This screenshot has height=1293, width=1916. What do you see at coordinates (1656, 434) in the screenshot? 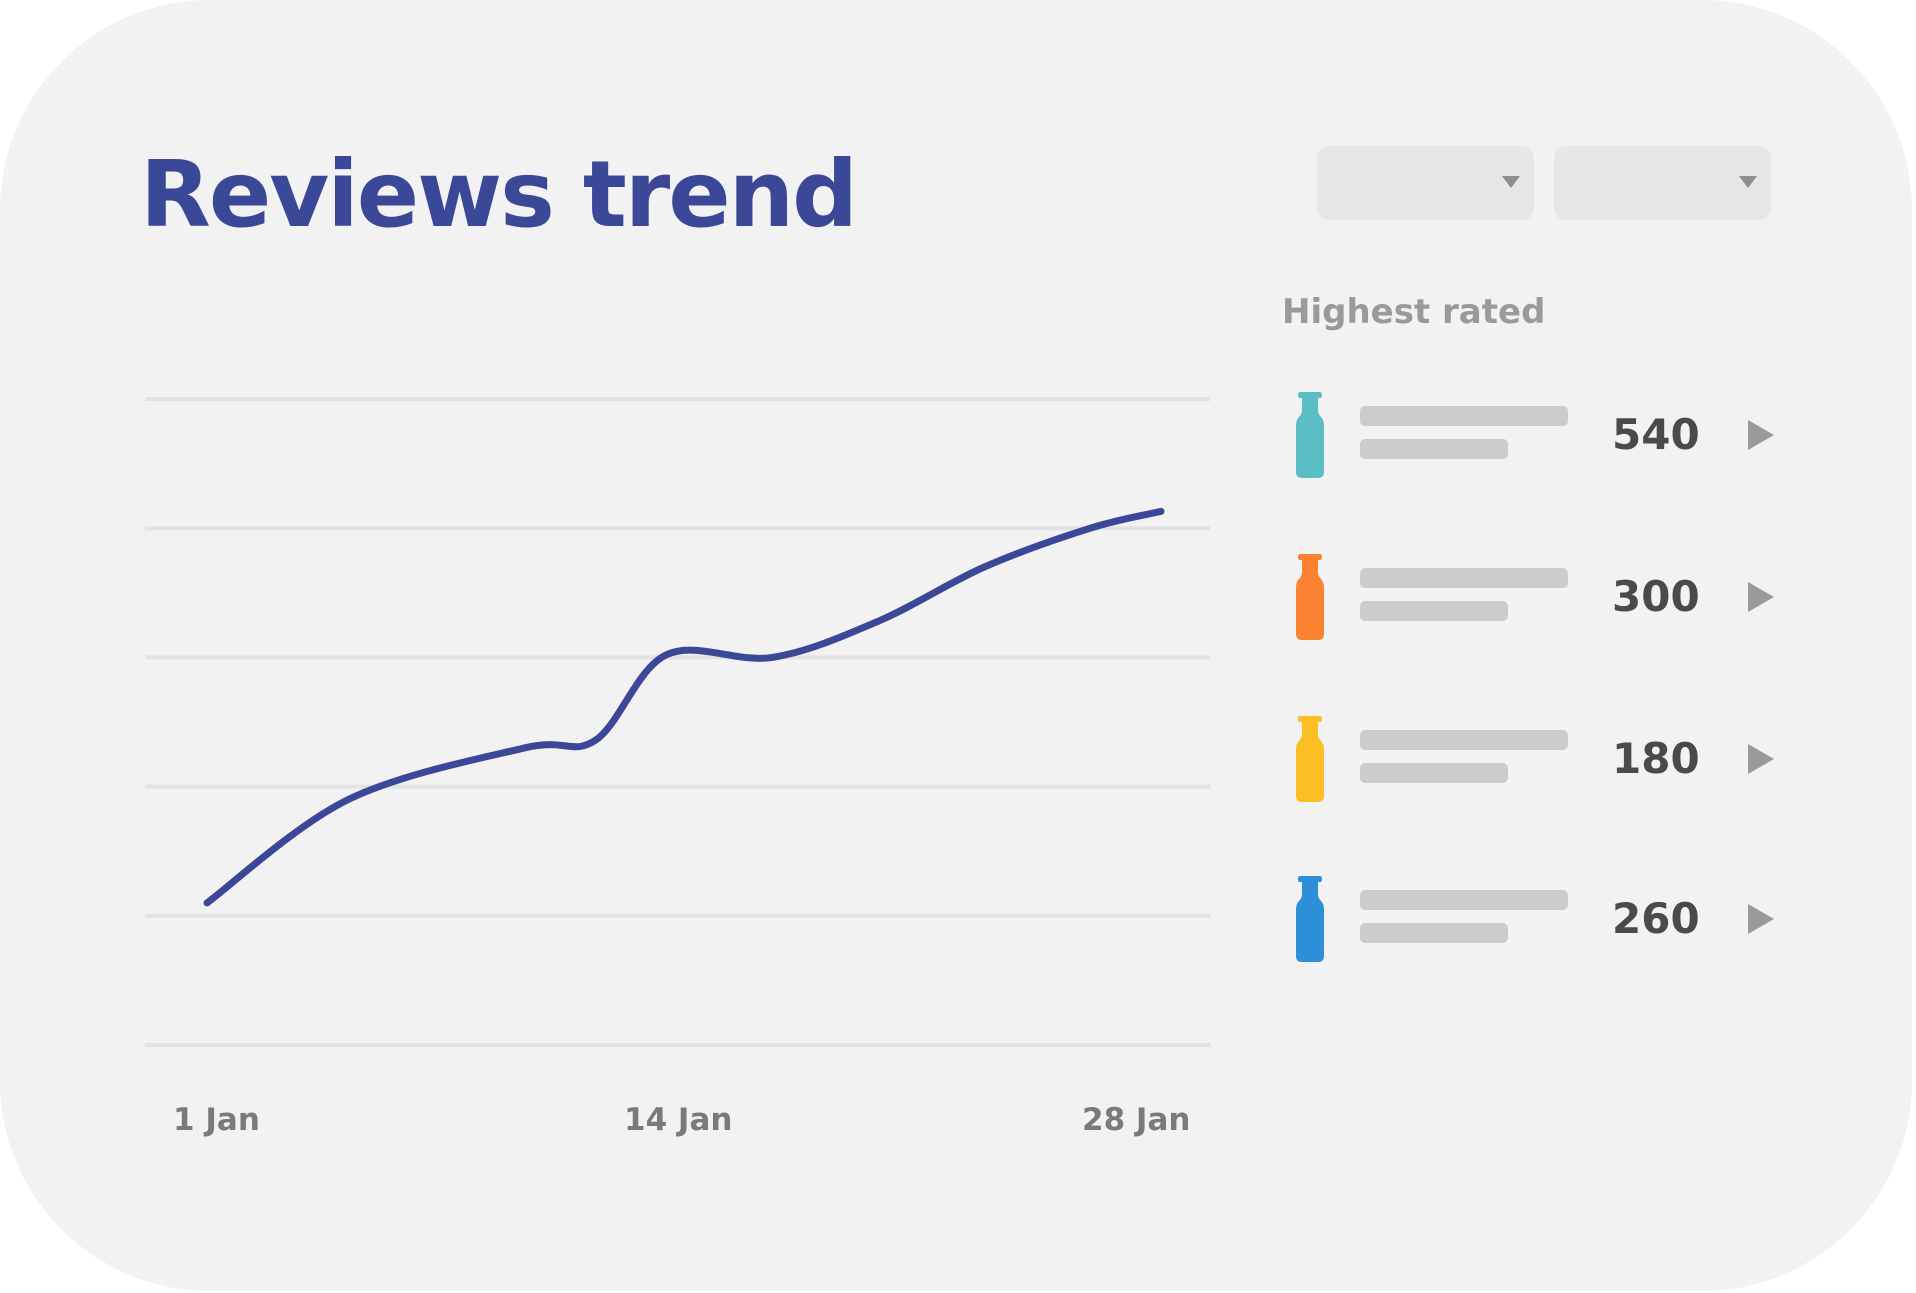
I see `rank-value: 540` at bounding box center [1656, 434].